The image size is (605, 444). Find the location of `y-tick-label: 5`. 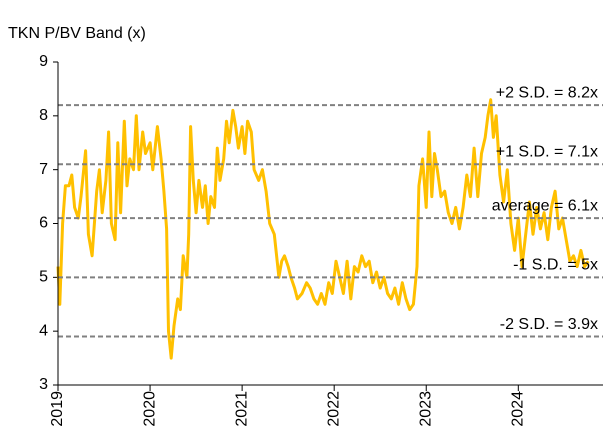

y-tick-label: 5 is located at coordinates (43, 277).